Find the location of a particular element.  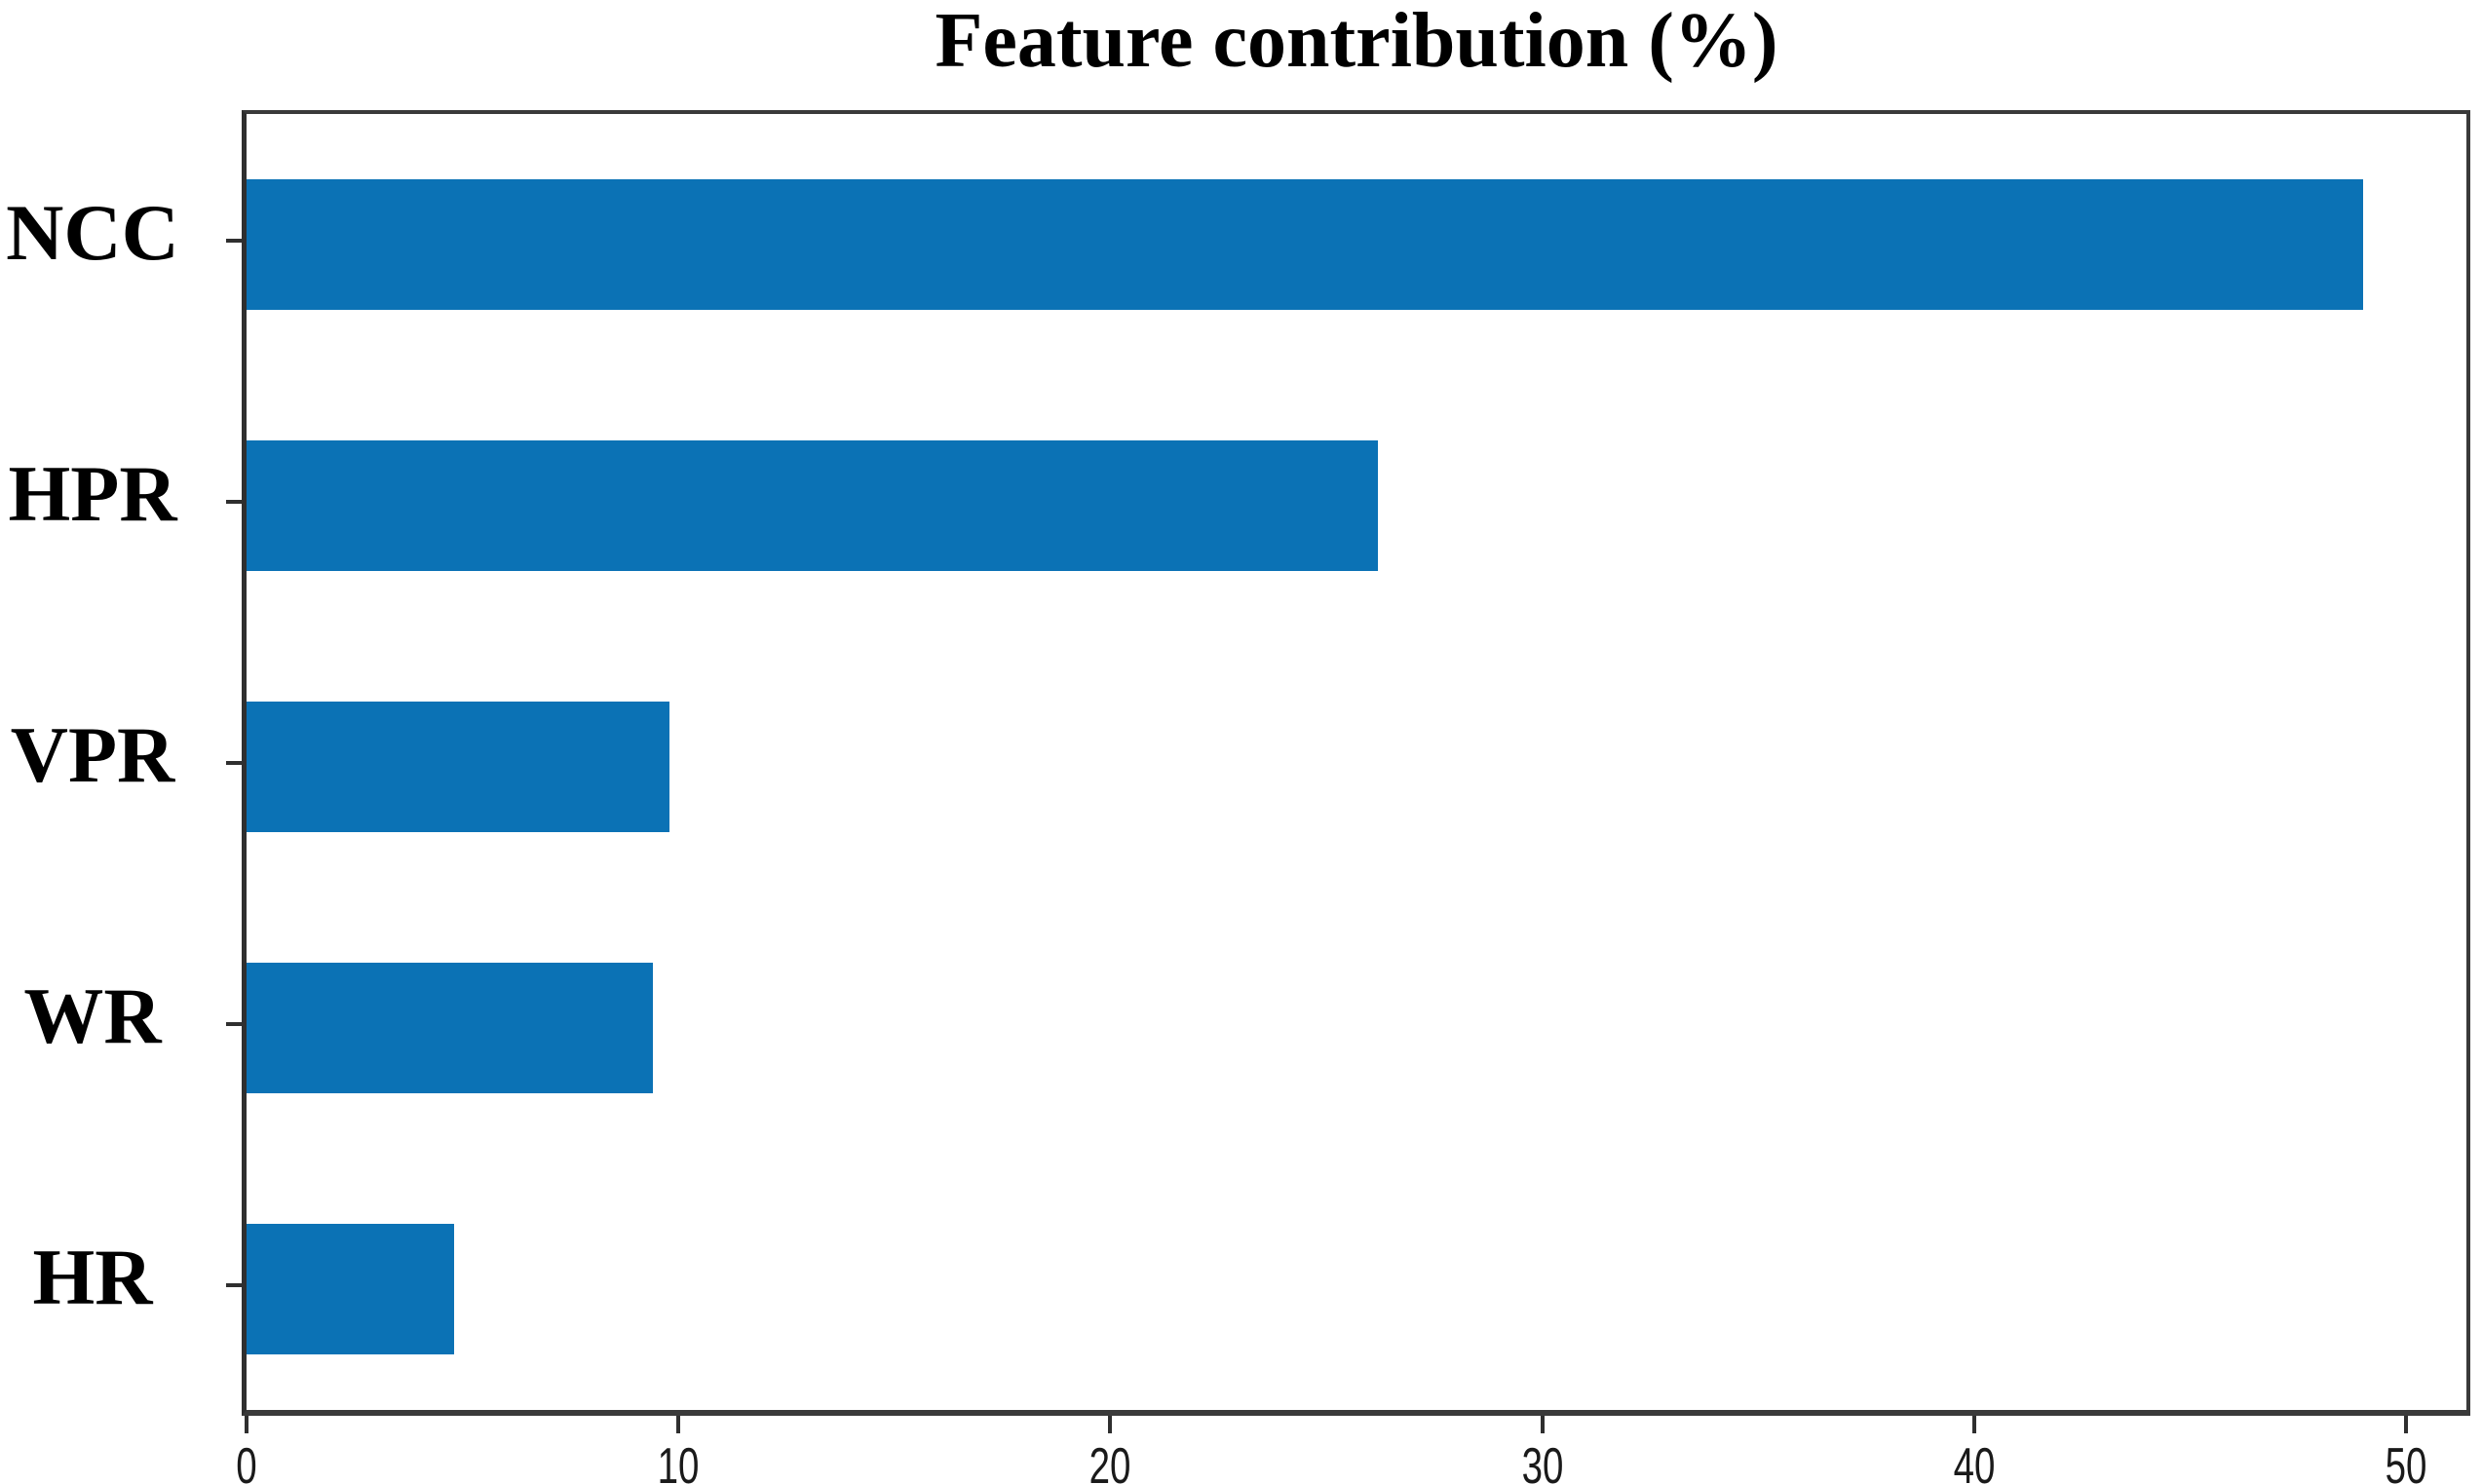

y-label-wr: WR is located at coordinates (92, 1015).